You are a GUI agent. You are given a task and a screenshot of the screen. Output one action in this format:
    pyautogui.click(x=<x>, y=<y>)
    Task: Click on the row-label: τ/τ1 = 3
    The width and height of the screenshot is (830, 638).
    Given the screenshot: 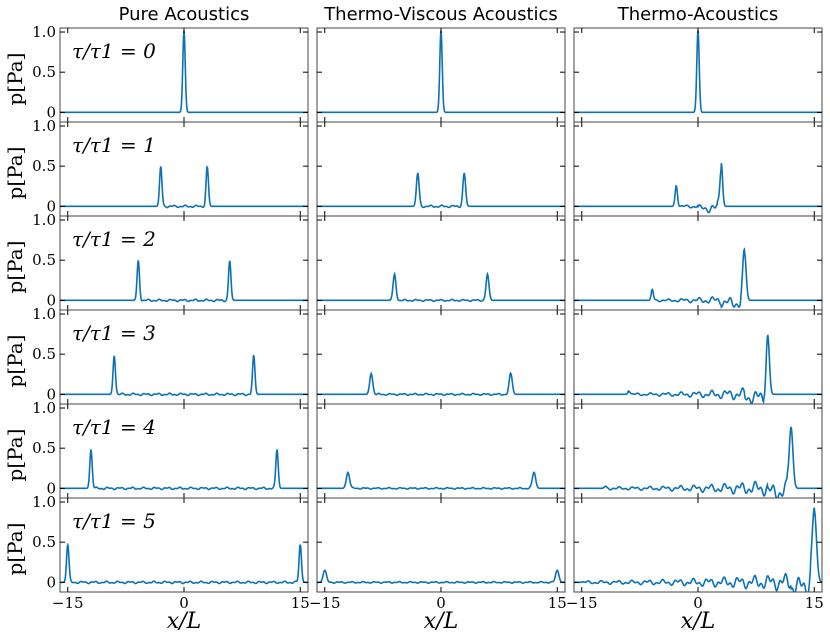 What is the action you would take?
    pyautogui.click(x=114, y=333)
    